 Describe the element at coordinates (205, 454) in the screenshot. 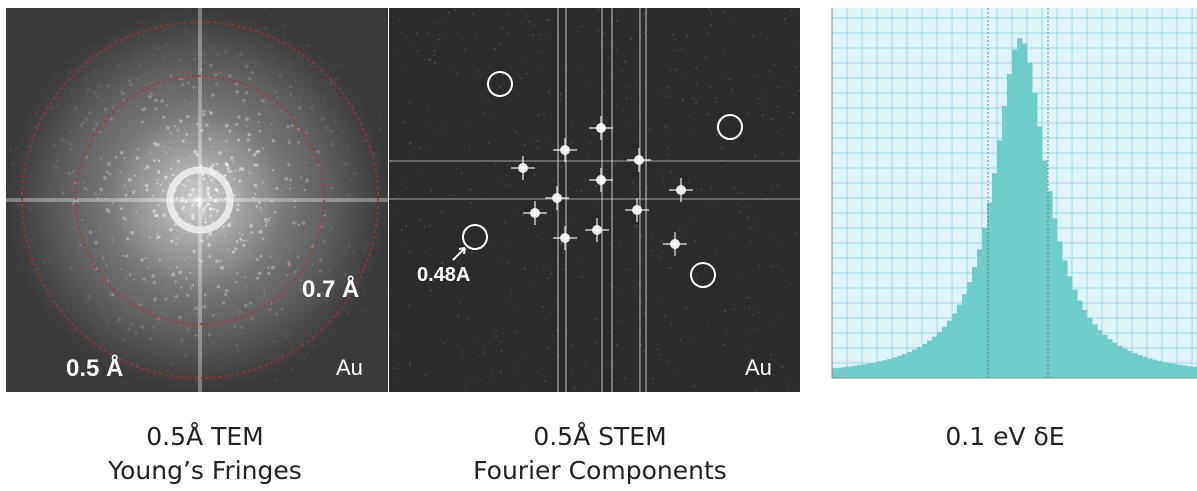

I see `caption-tem: 0.5Å TEM Young’s Fringes` at that location.